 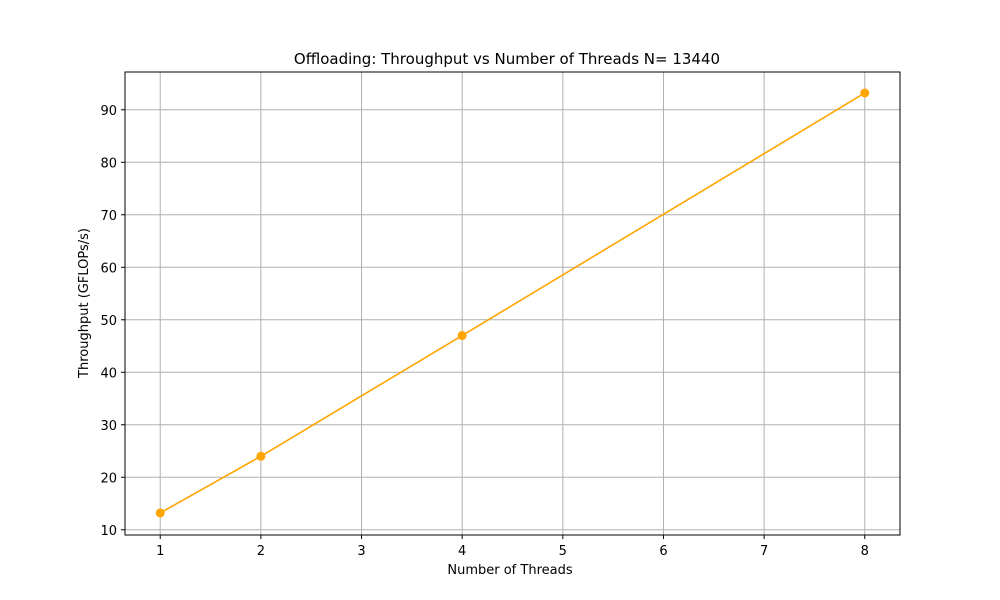 I want to click on y-tick-label: 20, so click(x=108, y=478).